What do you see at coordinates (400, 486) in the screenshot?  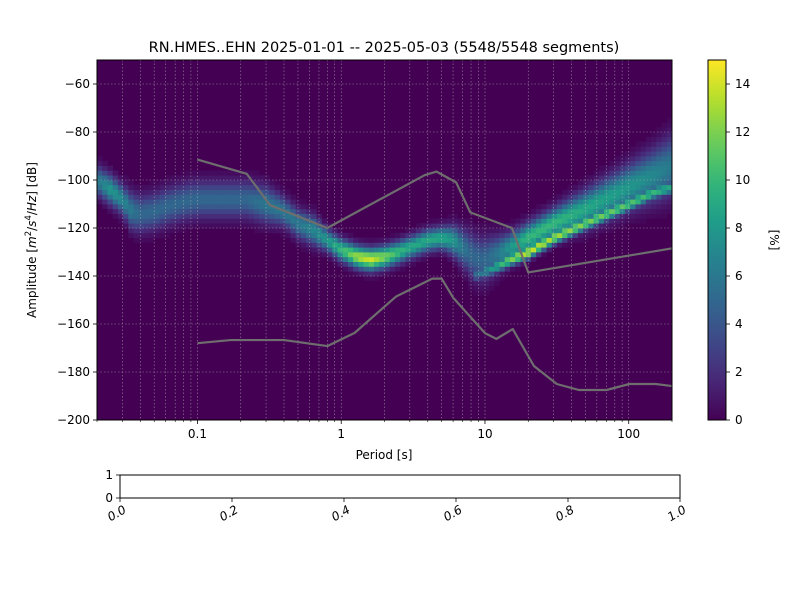 I see `empty-axes-frame` at bounding box center [400, 486].